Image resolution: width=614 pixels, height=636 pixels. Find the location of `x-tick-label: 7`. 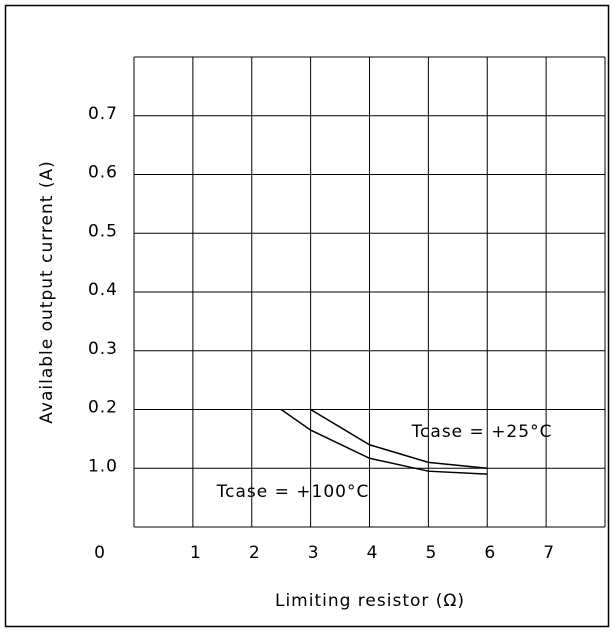

x-tick-label: 7 is located at coordinates (549, 553).